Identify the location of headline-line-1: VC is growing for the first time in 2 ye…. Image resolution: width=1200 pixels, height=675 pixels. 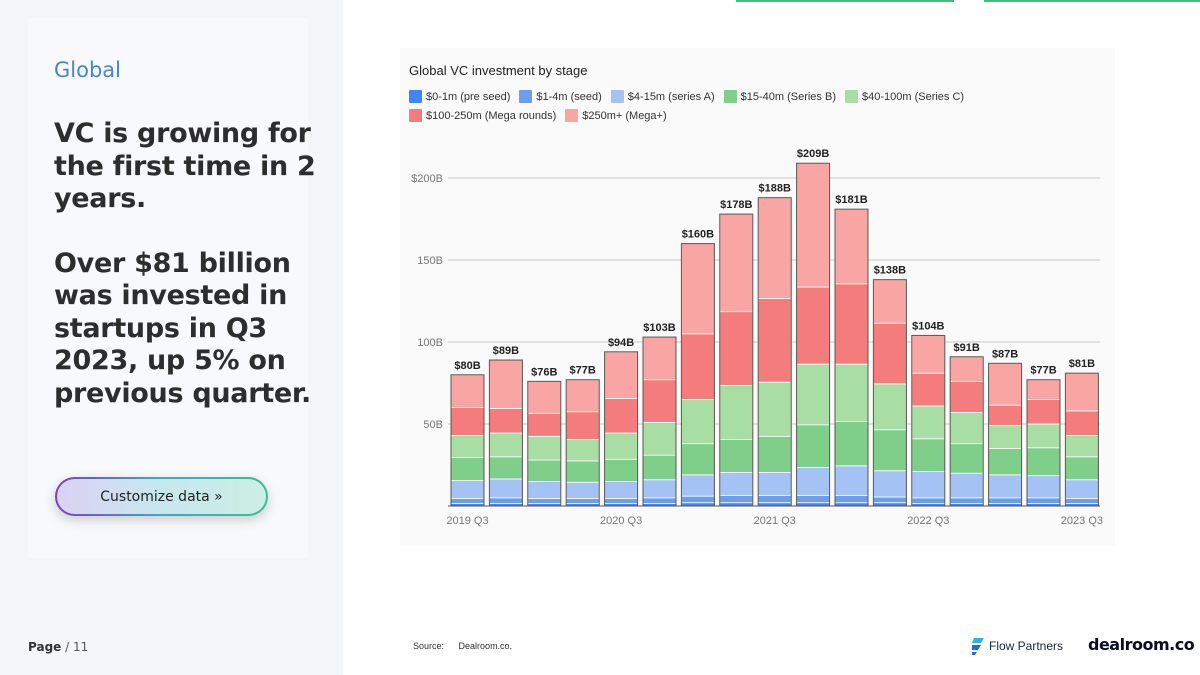
(185, 166).